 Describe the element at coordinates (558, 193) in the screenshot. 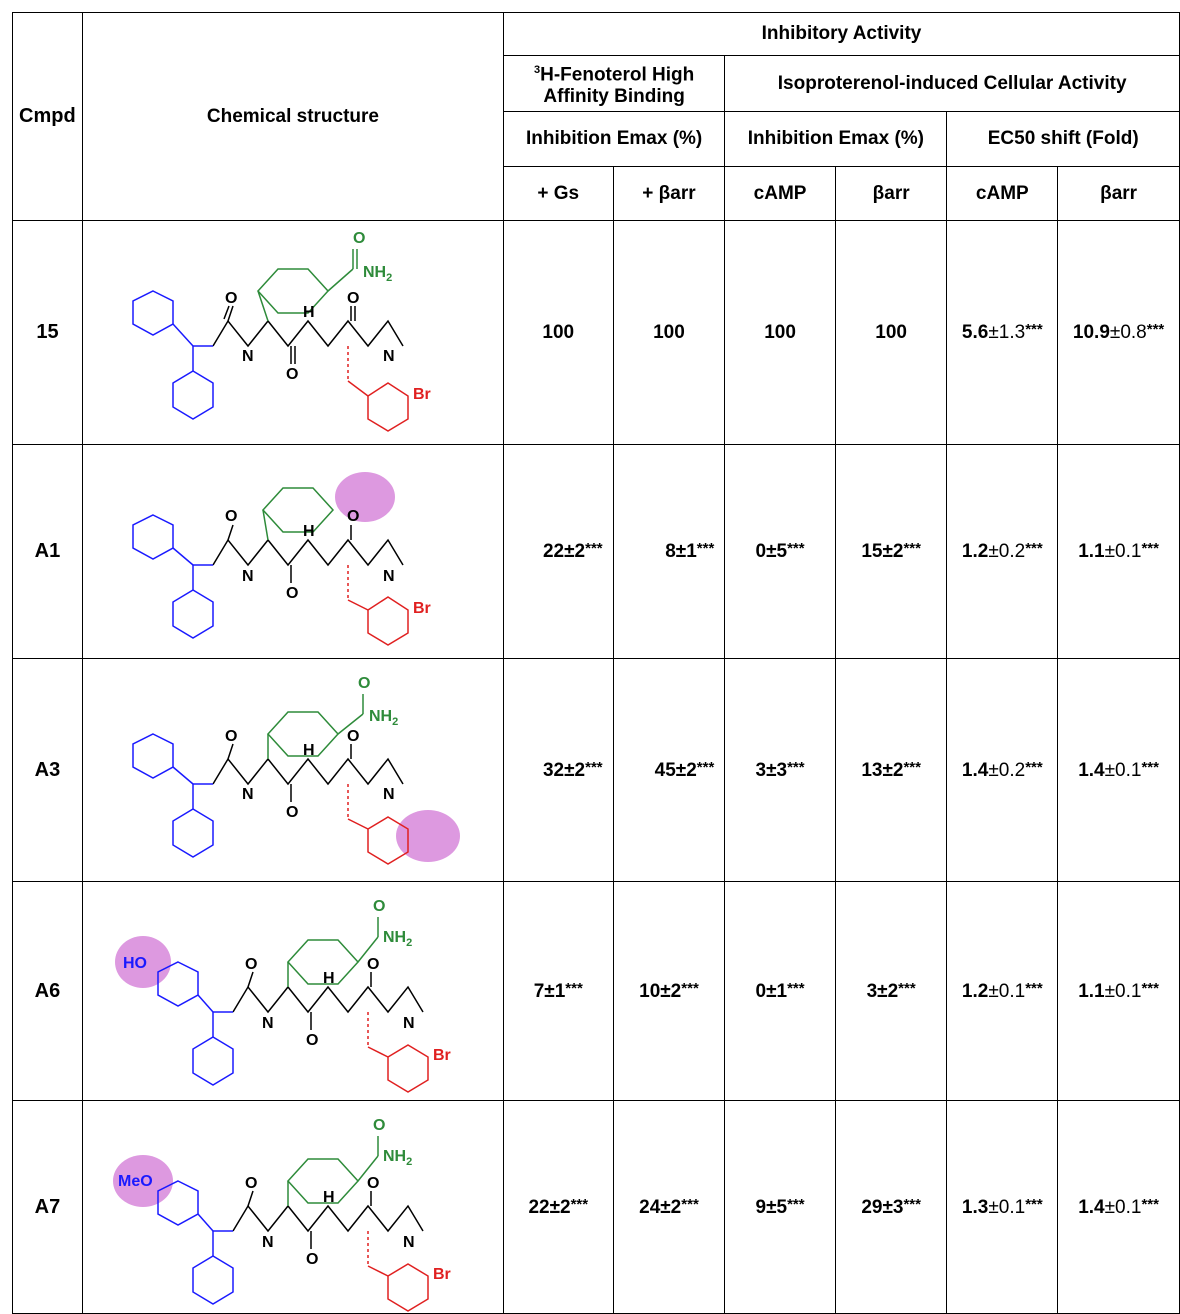

I see `col-header-gs: + Gs` at that location.